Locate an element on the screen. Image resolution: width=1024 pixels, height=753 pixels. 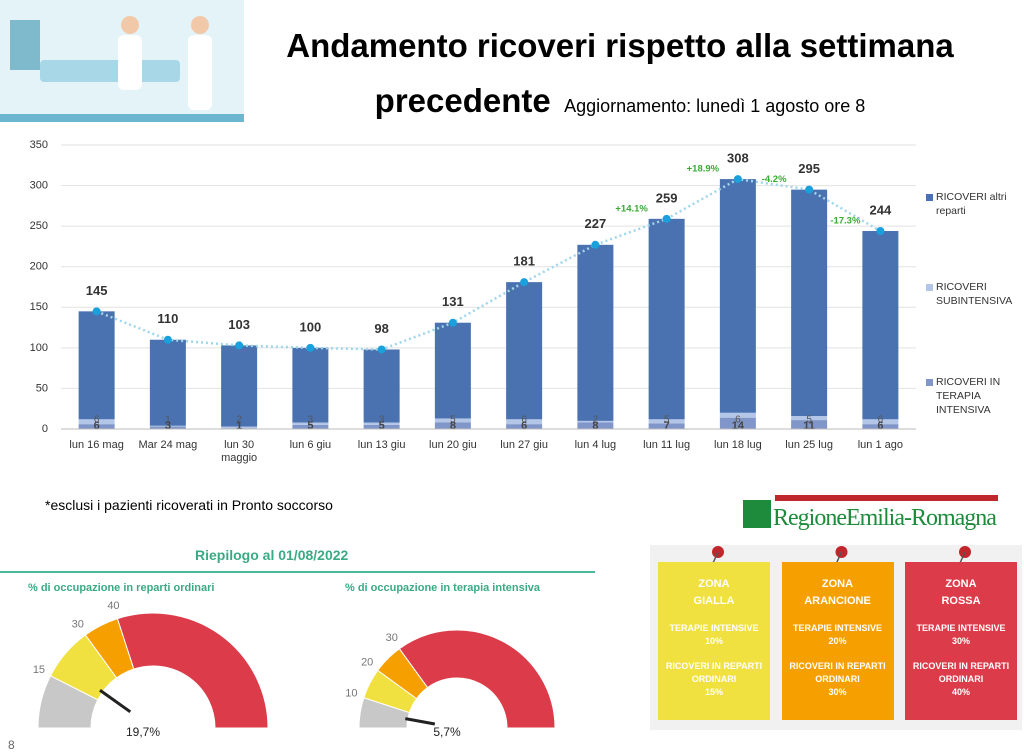
legend-label: RICOVERI IN TERAPIA INTENSIVA is located at coordinates (968, 396).